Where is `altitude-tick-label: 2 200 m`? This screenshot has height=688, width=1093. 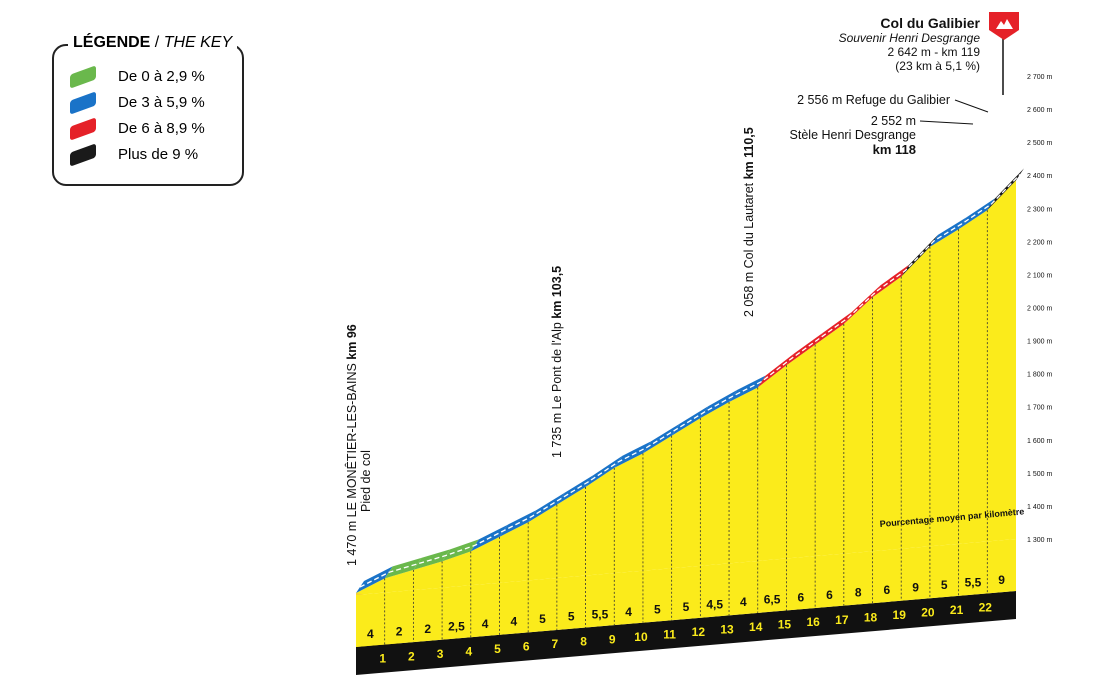
altitude-tick-label: 2 200 m is located at coordinates (1039, 242).